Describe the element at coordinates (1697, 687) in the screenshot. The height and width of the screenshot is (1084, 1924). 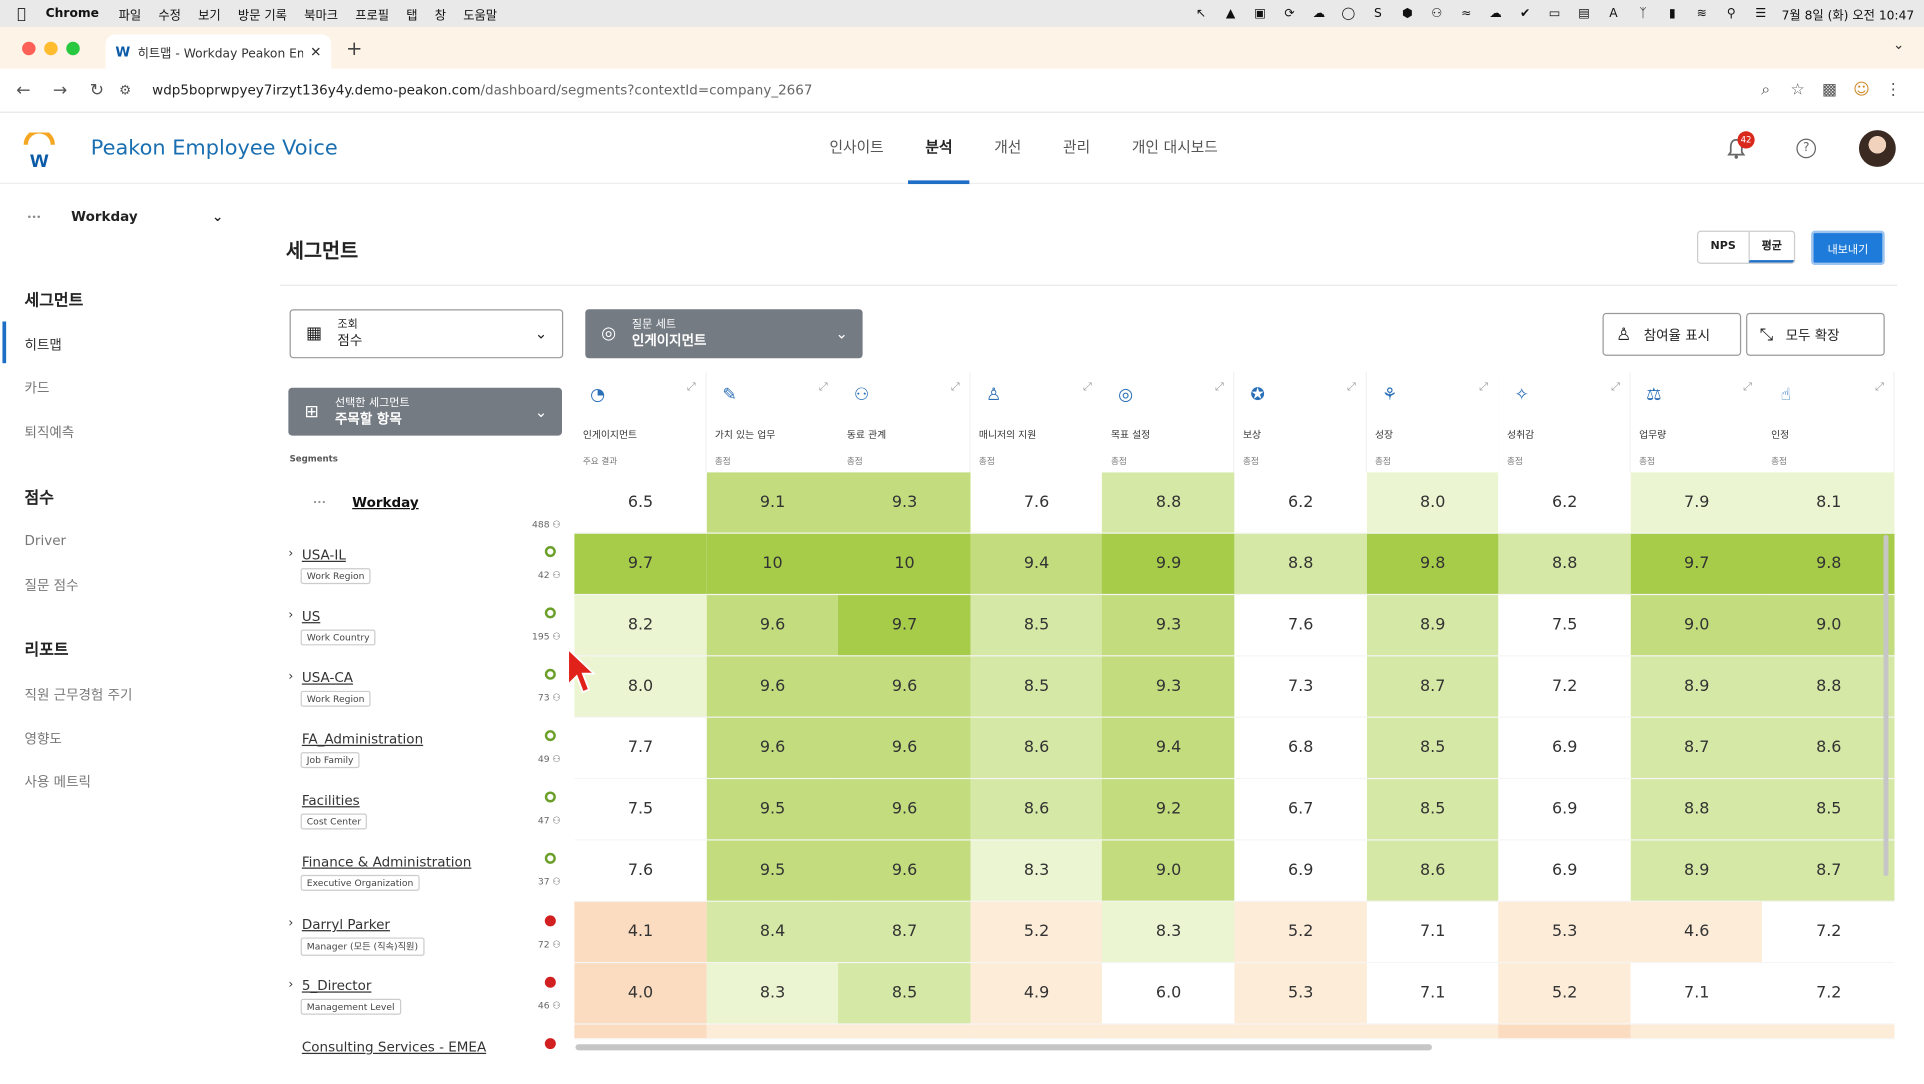
I see `heatmap-cell: 8.9` at that location.